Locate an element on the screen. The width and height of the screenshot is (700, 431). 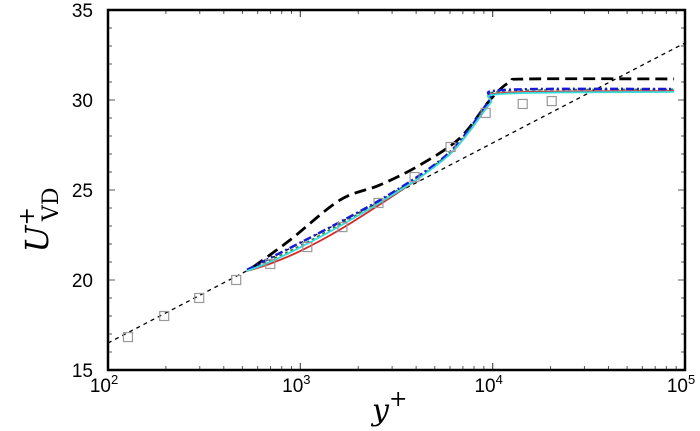
x-tick-label: 10⁵ is located at coordinates (681, 384).